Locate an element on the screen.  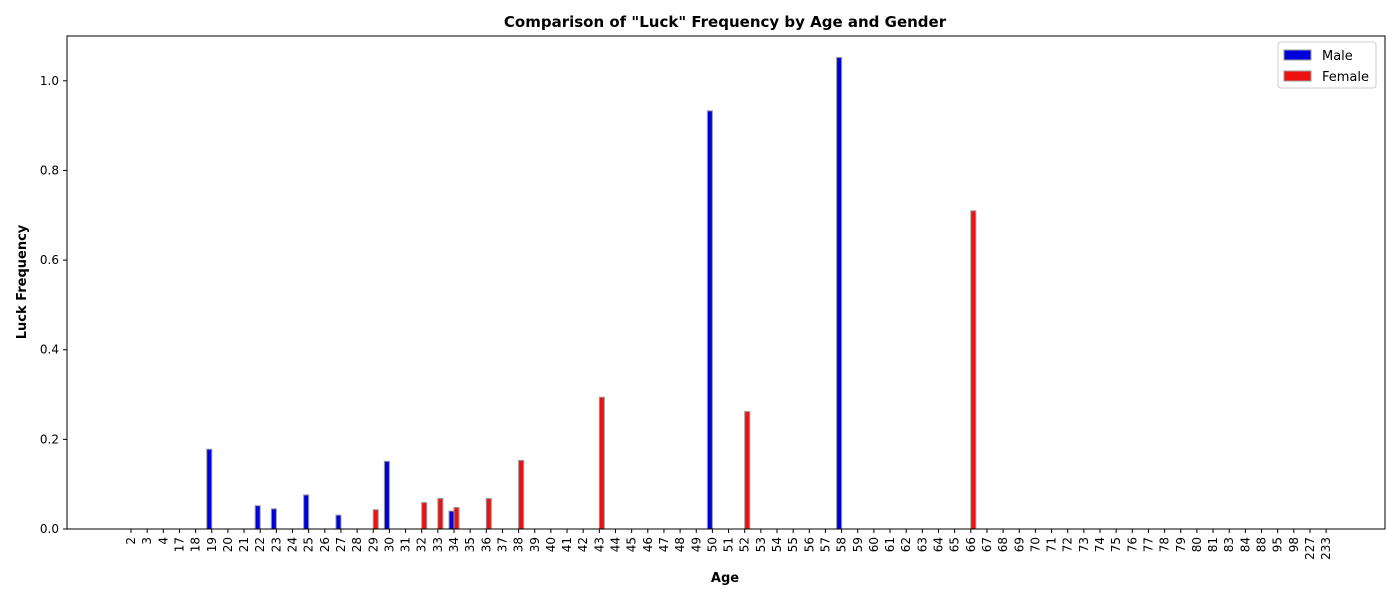
x-tick-label: 40 is located at coordinates (551, 544).